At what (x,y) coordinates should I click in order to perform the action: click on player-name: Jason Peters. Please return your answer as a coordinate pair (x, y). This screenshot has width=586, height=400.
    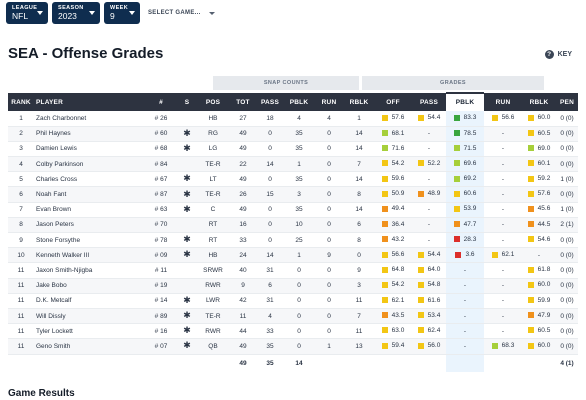
    Looking at the image, I should click on (89, 225).